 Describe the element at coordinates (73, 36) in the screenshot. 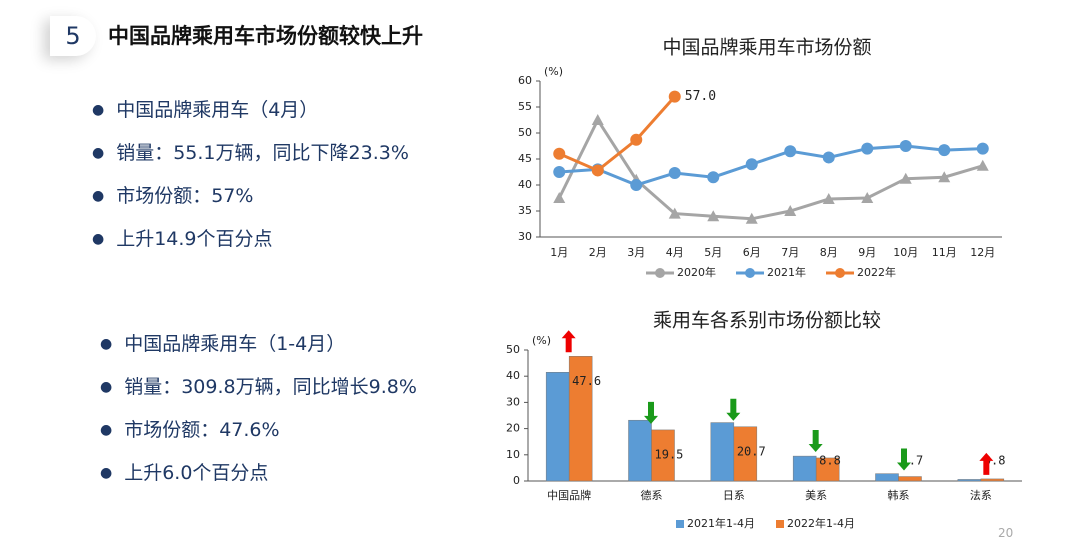

I see `section-number: 5` at that location.